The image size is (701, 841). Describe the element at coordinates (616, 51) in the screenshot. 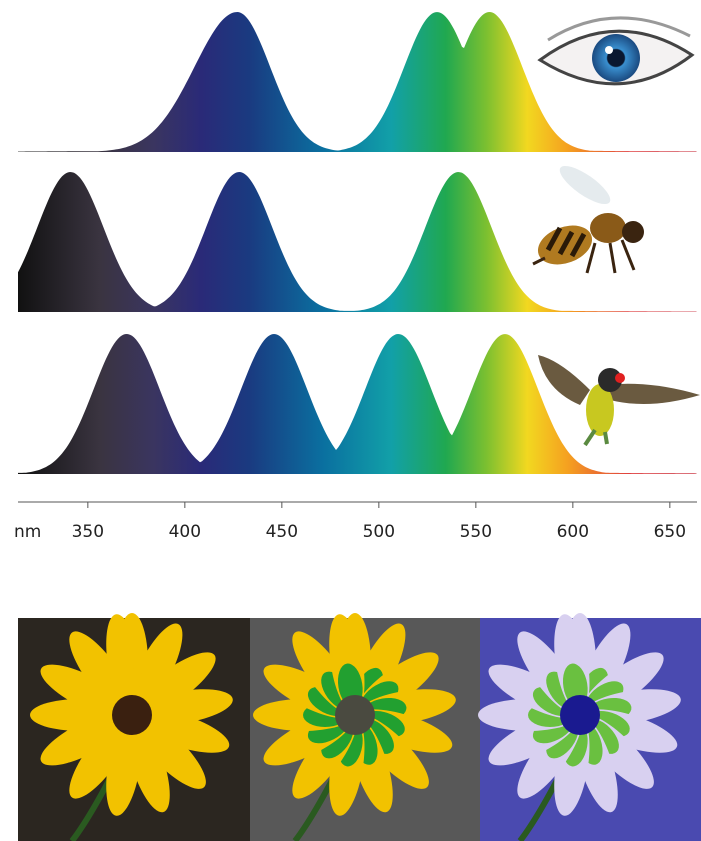

I see `eye-image` at that location.